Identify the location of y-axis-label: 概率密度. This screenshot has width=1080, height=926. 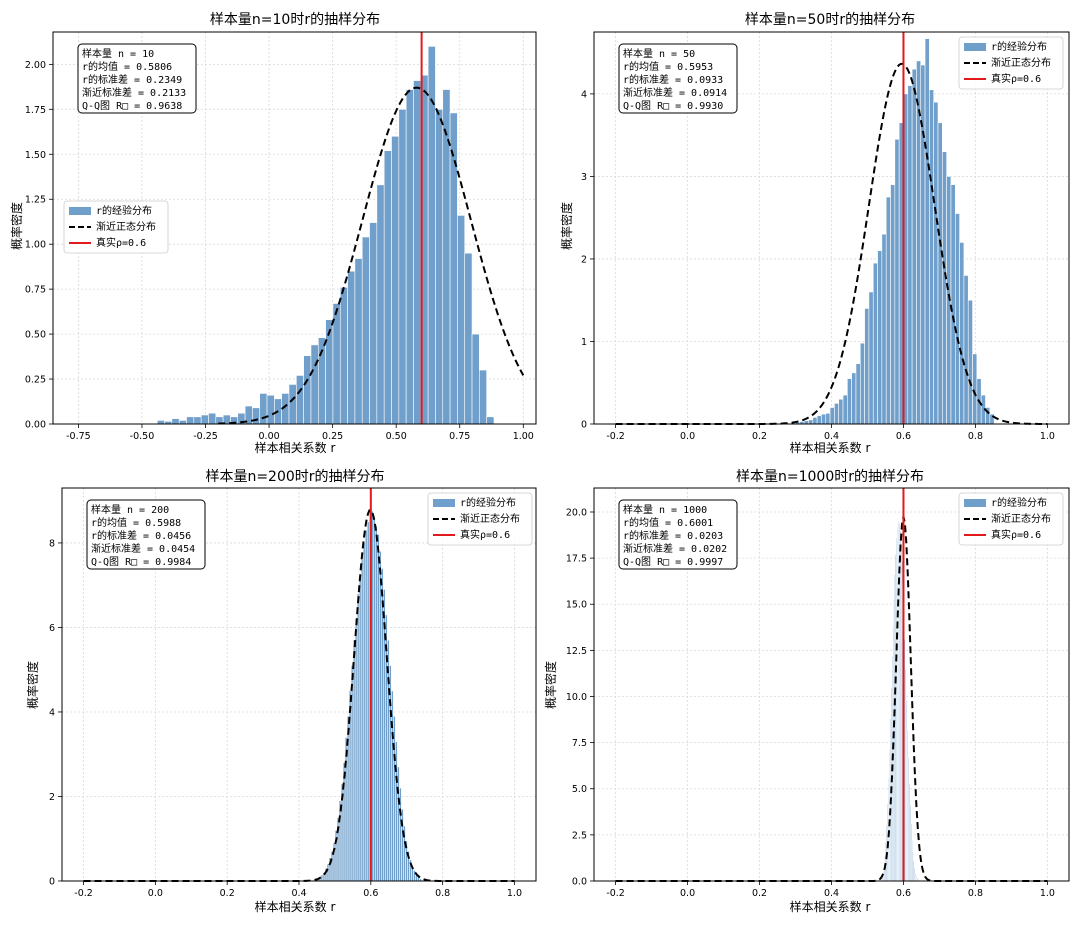
(16, 226).